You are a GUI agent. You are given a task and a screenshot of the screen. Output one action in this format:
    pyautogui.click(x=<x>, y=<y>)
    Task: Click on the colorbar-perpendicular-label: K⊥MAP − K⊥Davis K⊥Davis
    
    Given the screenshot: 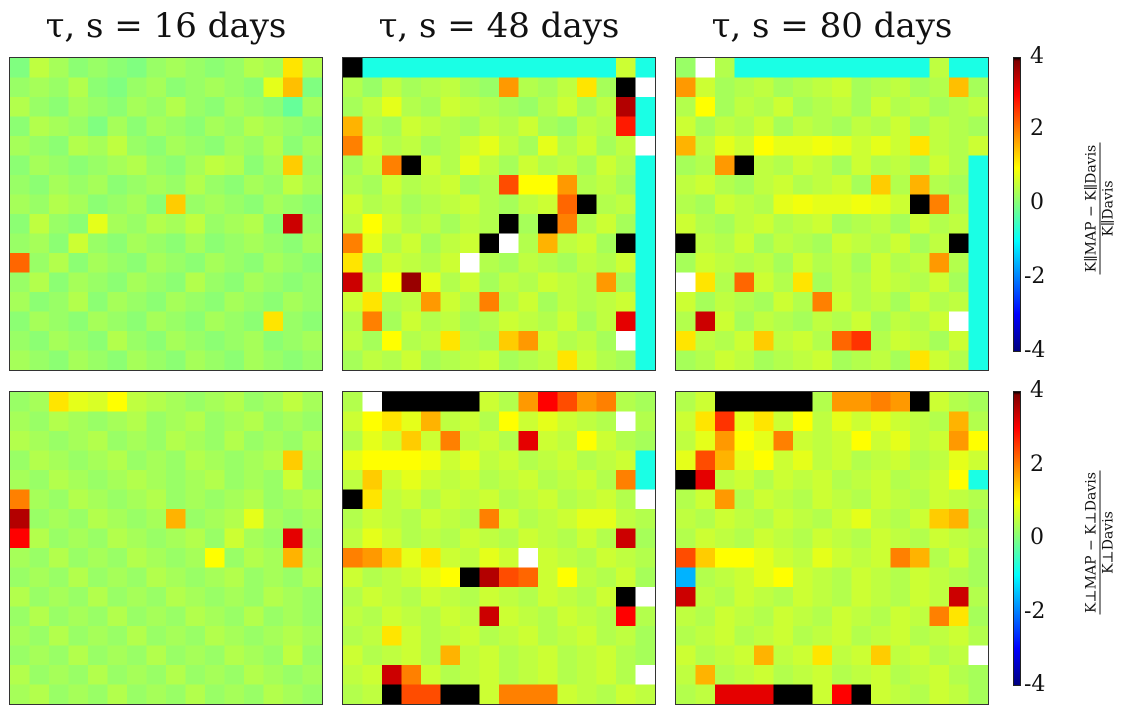 What is the action you would take?
    pyautogui.click(x=1100, y=542)
    